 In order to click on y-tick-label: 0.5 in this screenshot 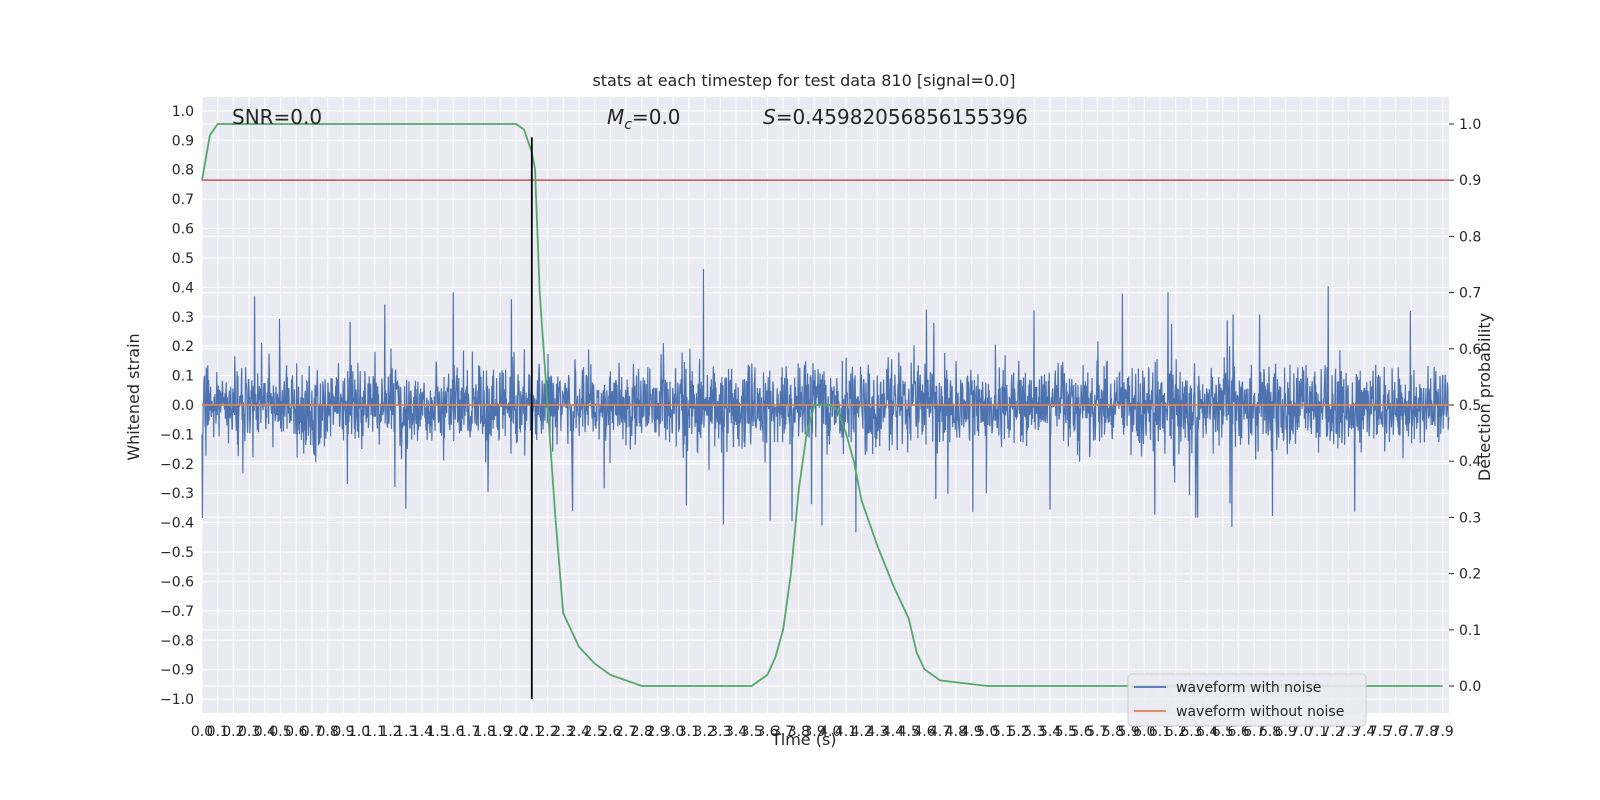, I will do `click(183, 259)`.